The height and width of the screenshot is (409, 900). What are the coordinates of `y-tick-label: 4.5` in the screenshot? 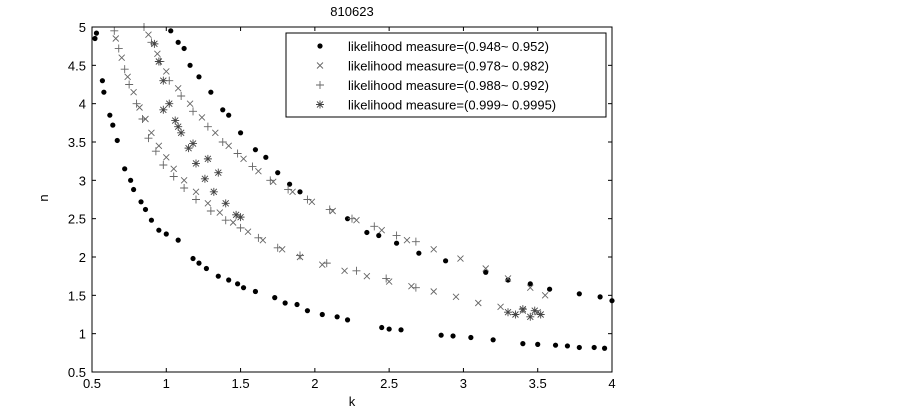 It's located at (77, 65).